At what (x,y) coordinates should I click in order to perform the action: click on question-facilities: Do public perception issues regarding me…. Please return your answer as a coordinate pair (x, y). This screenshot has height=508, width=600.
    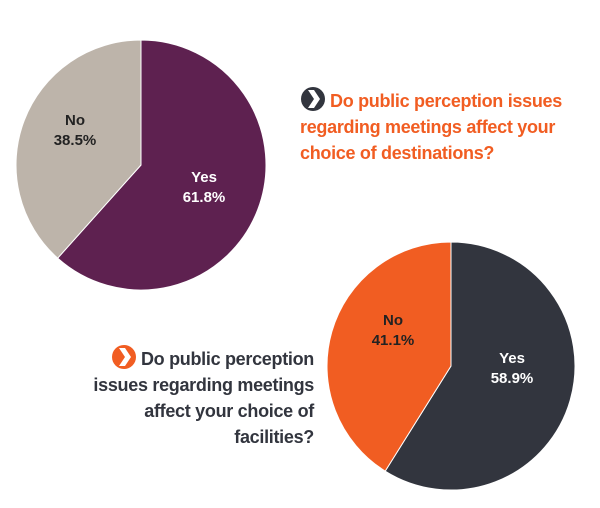
    Looking at the image, I should click on (187, 397).